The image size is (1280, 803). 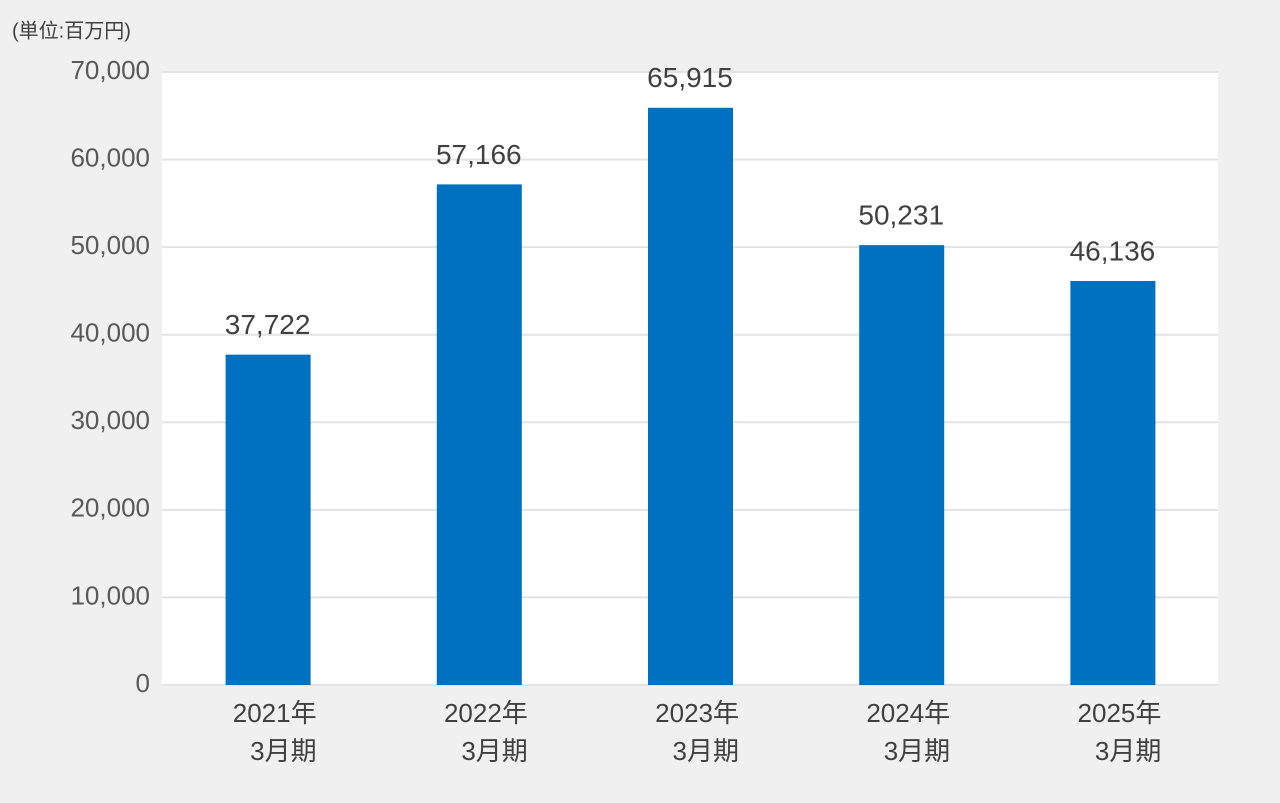 What do you see at coordinates (479, 154) in the screenshot?
I see `value-label: 57,166` at bounding box center [479, 154].